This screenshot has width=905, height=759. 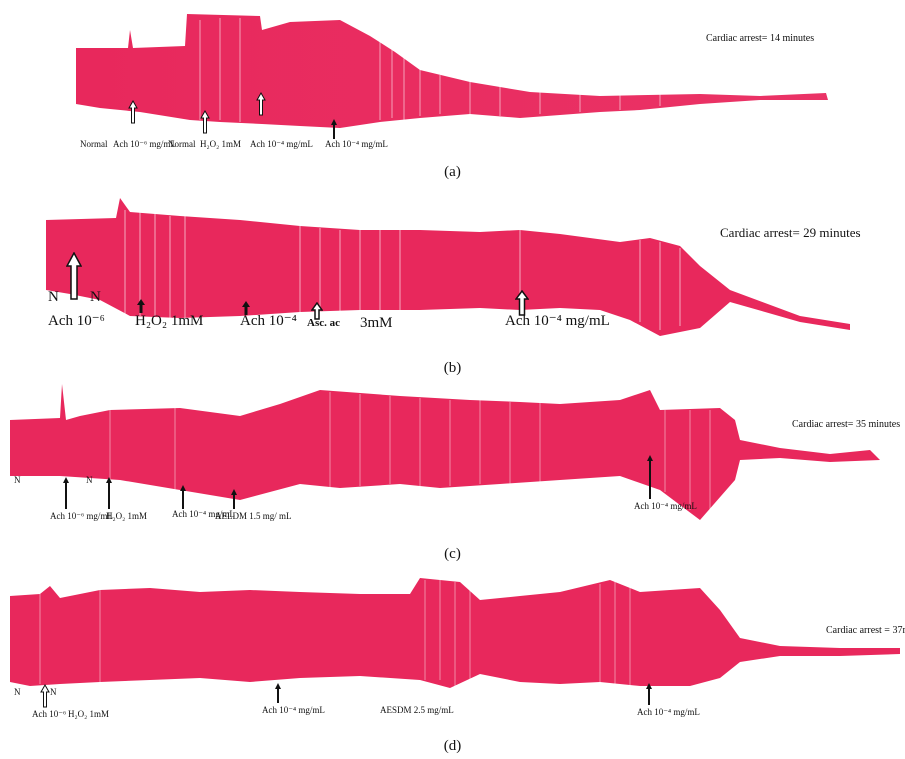 What do you see at coordinates (452, 172) in the screenshot?
I see `panel-label: (a)` at bounding box center [452, 172].